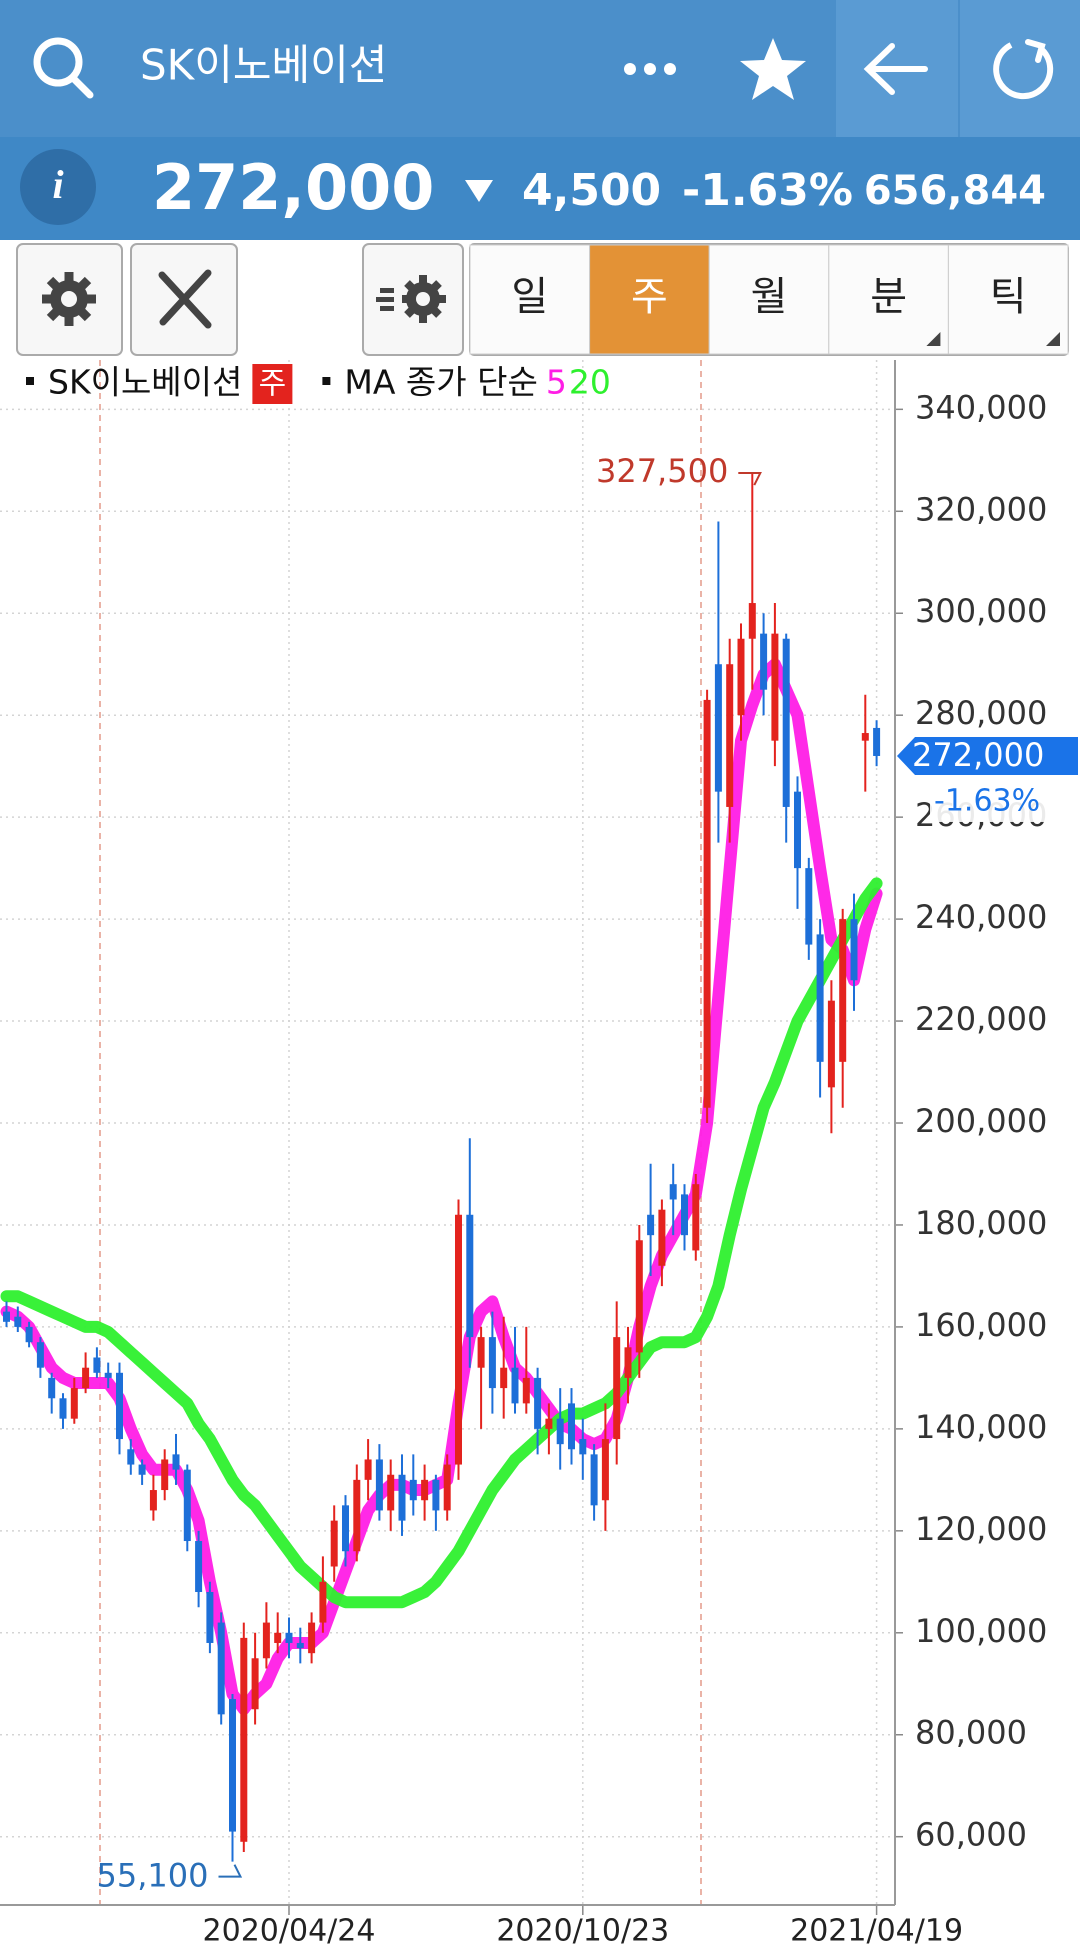 This screenshot has width=1080, height=1951. What do you see at coordinates (981, 917) in the screenshot?
I see `y-tick-label: 240,000` at bounding box center [981, 917].